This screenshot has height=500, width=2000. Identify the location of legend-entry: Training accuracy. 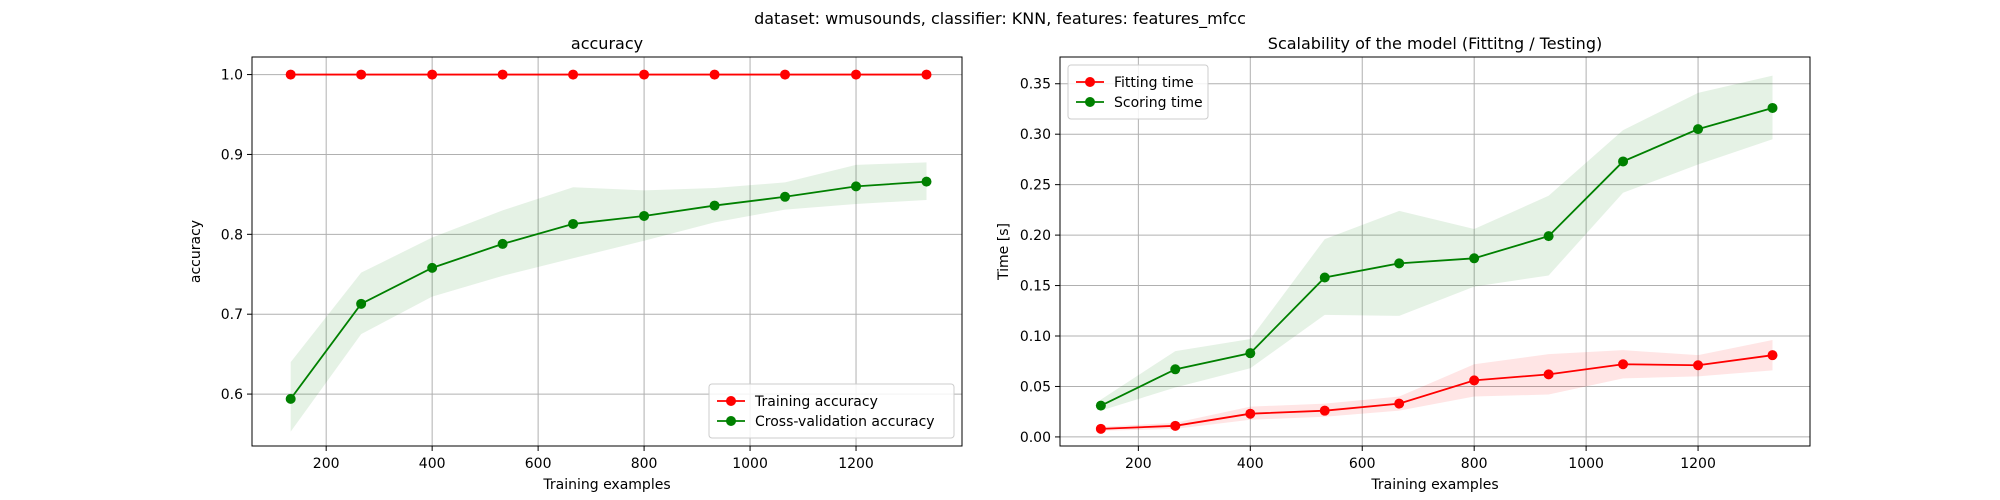
(816, 402).